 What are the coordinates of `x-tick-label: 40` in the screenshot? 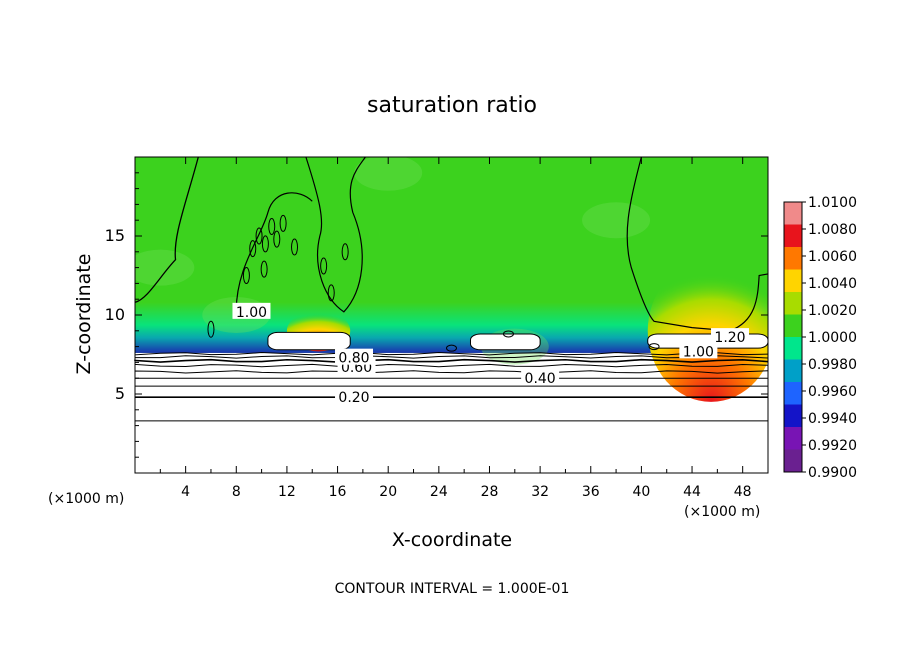 It's located at (641, 492).